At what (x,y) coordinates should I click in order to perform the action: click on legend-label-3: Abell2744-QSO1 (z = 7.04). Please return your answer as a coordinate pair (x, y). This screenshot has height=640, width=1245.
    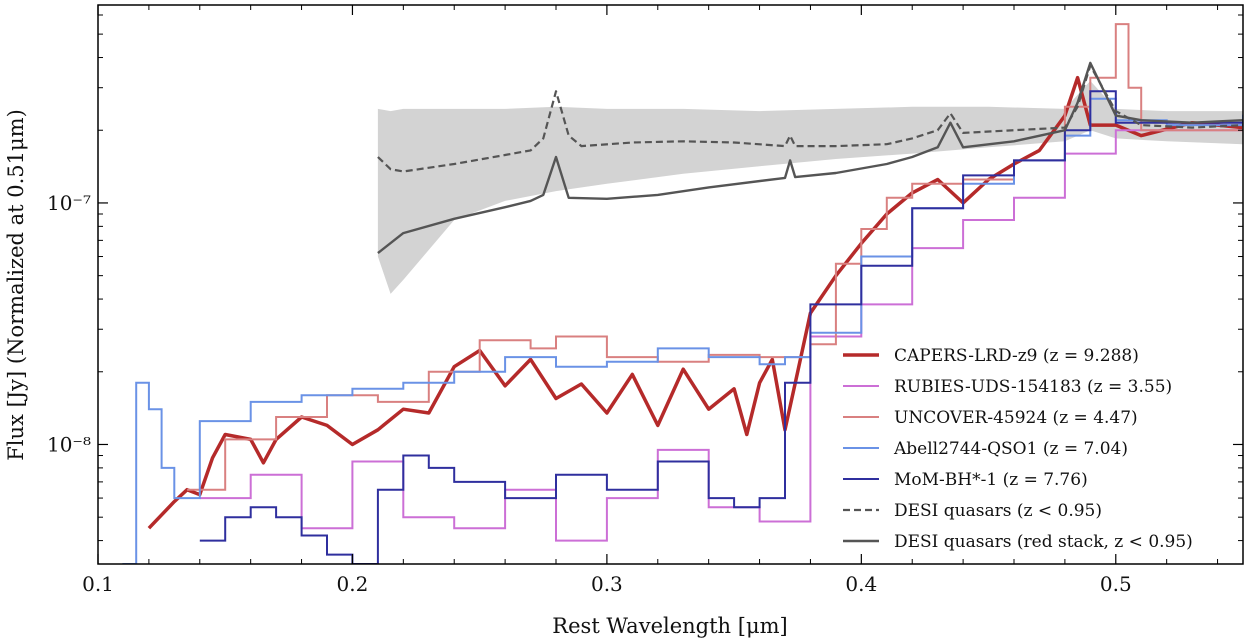
    Looking at the image, I should click on (1010, 449).